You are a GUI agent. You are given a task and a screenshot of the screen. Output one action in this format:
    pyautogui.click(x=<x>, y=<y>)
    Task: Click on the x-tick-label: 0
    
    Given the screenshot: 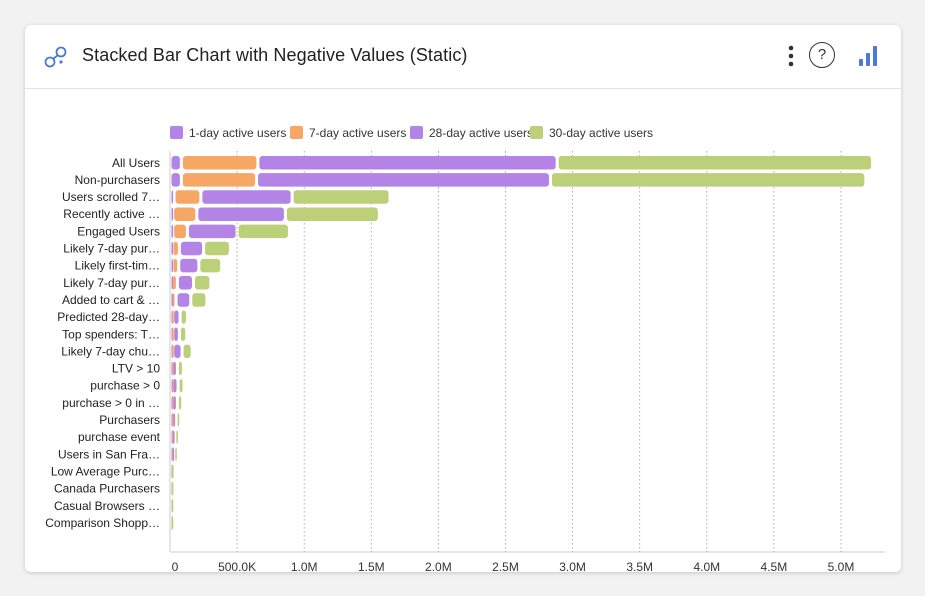 What is the action you would take?
    pyautogui.click(x=175, y=566)
    